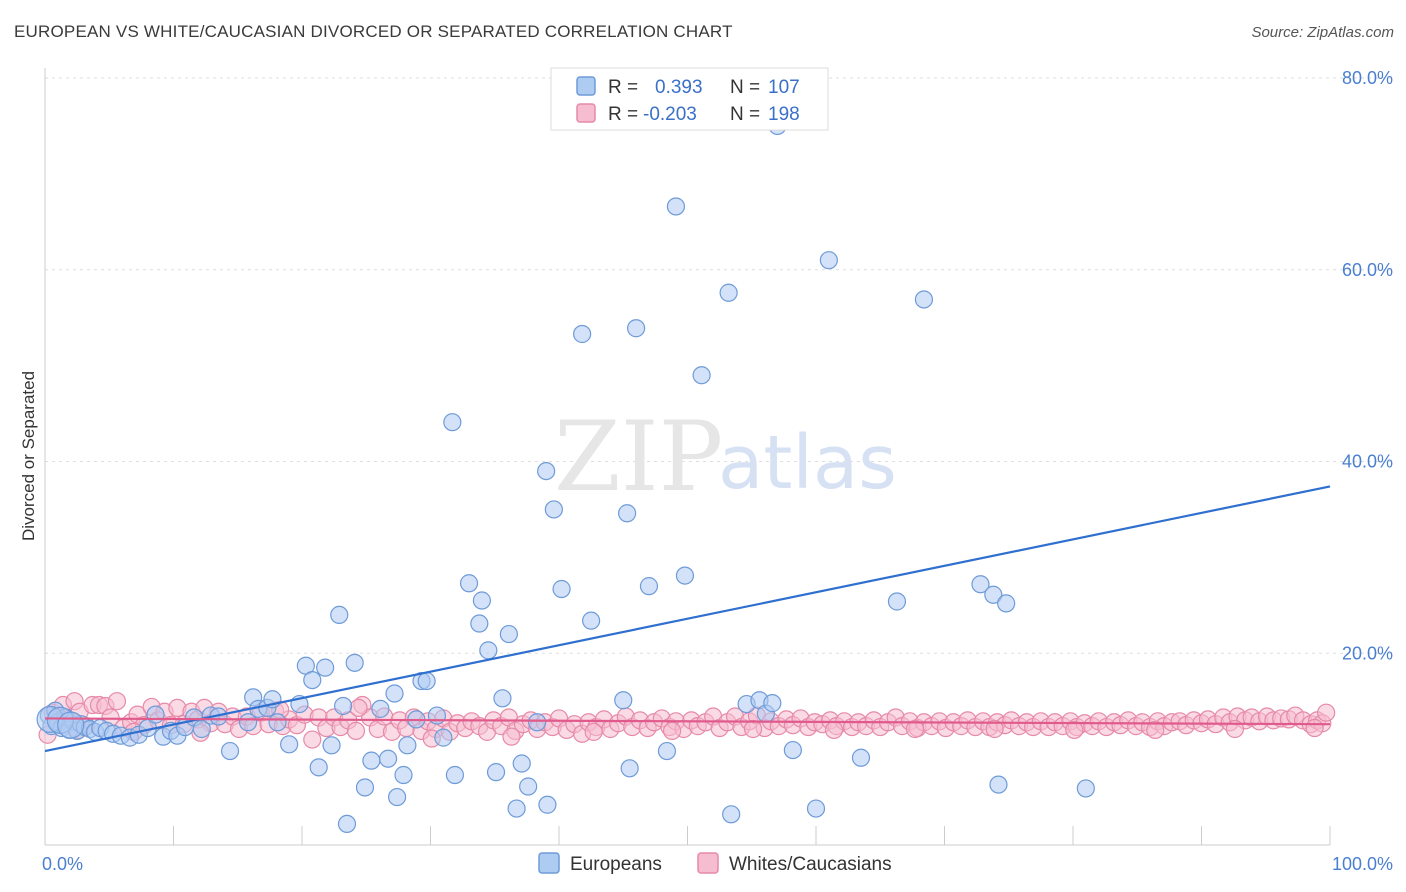 The width and height of the screenshot is (1406, 892). What do you see at coordinates (689, 99) in the screenshot?
I see `stats-legend: R = 0.393 N = 107 R = -0.203 N = 198` at bounding box center [689, 99].